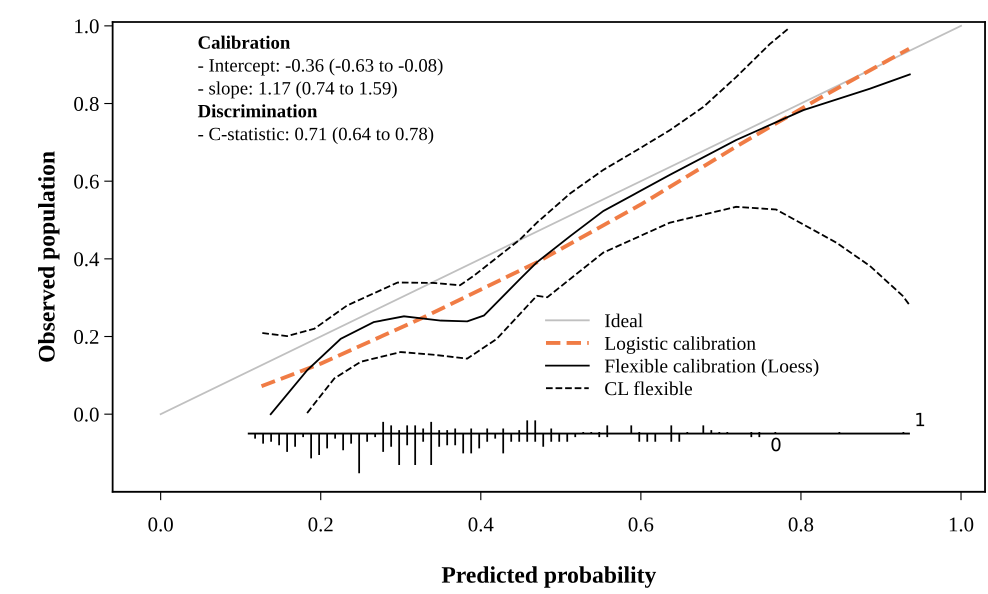 The height and width of the screenshot is (594, 988). I want to click on series-label: 1, so click(920, 419).